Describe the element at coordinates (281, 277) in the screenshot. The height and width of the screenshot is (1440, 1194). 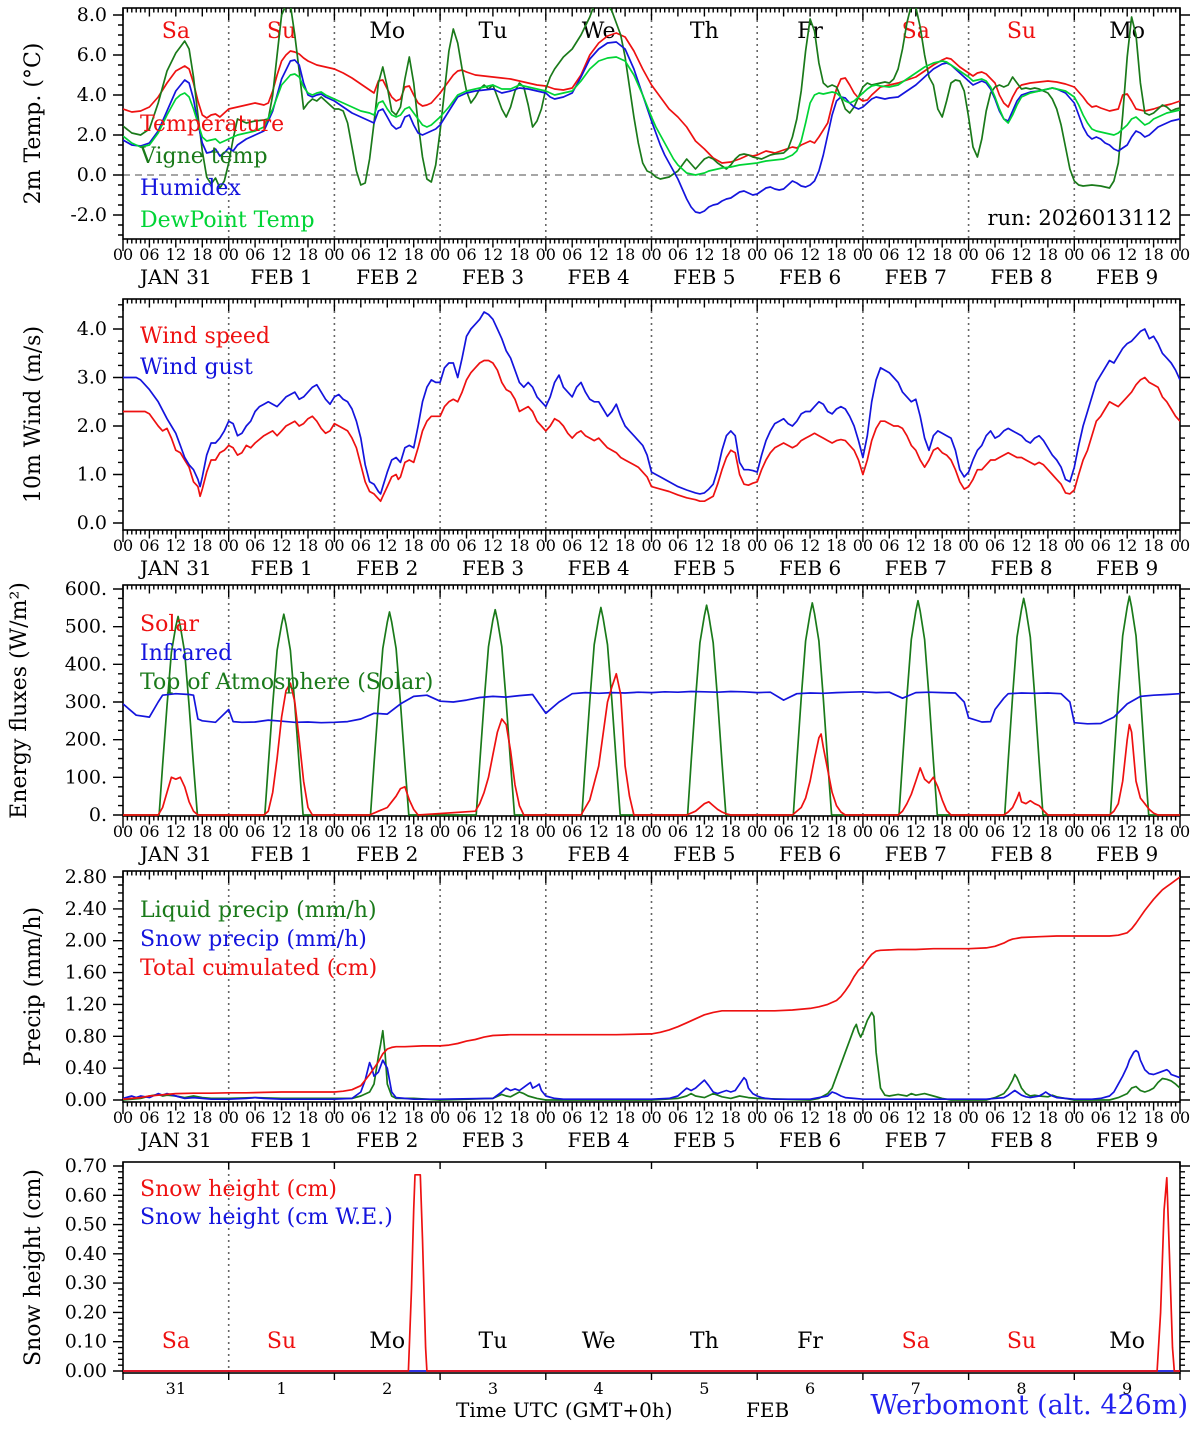
I see `date-label: FEB 1` at that location.